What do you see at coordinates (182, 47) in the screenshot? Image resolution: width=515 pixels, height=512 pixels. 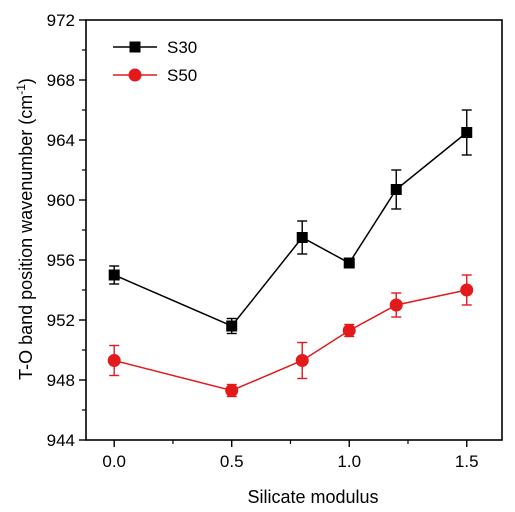 I see `legend-label: S30` at bounding box center [182, 47].